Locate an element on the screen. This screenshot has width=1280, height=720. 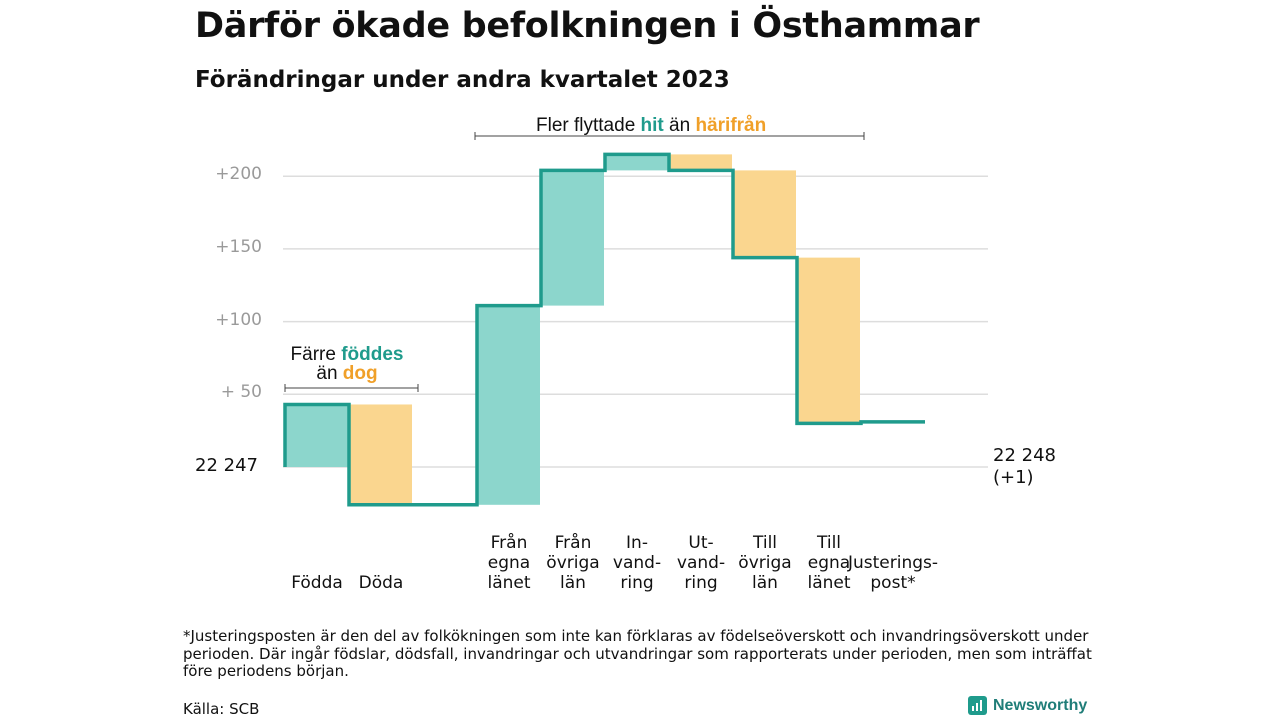
bar-chart-icon is located at coordinates (977, 705).